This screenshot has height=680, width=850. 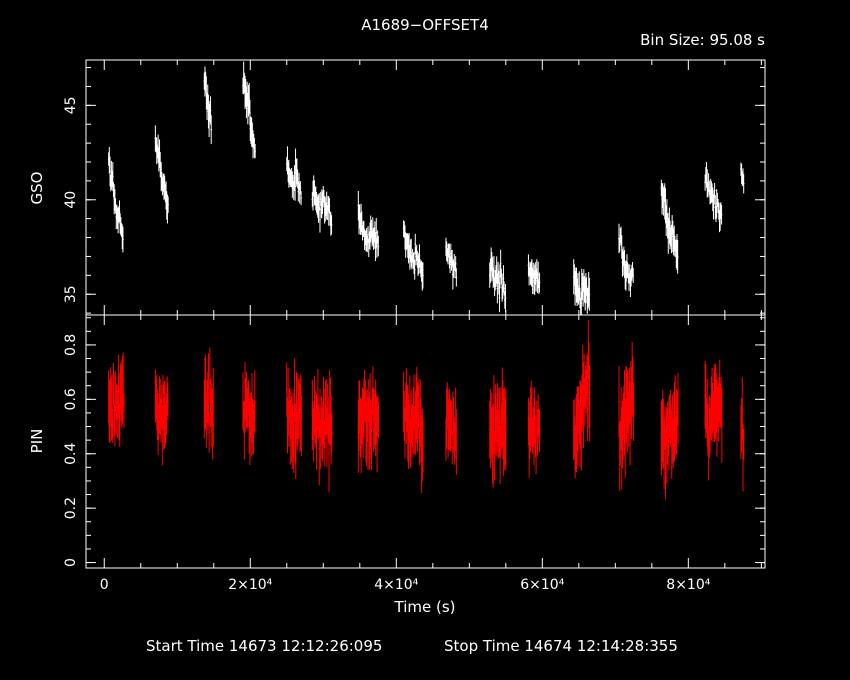 I want to click on y-tick-label: 0.2, so click(x=71, y=508).